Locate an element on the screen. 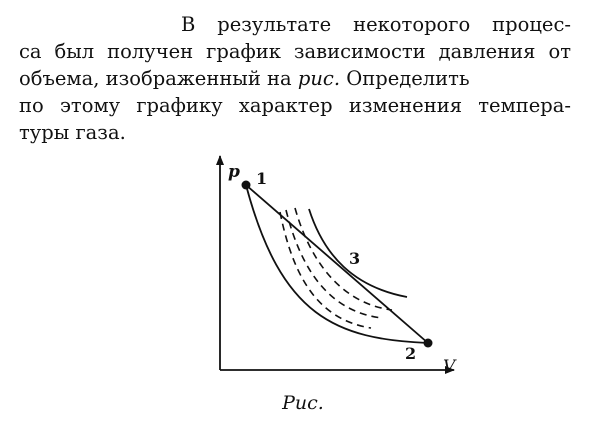  problem-line-1: В результате некоторого процес- is located at coordinates (376, 24).